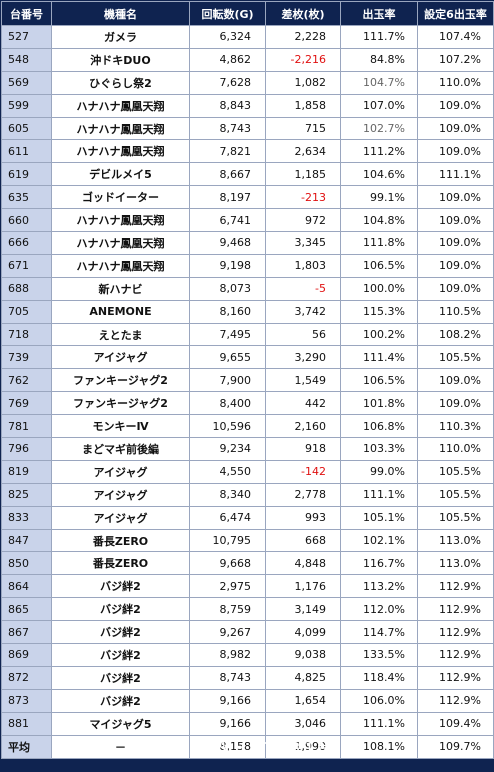 The image size is (494, 772). What do you see at coordinates (26, 609) in the screenshot?
I see `machine-no-cell: 865` at bounding box center [26, 609].